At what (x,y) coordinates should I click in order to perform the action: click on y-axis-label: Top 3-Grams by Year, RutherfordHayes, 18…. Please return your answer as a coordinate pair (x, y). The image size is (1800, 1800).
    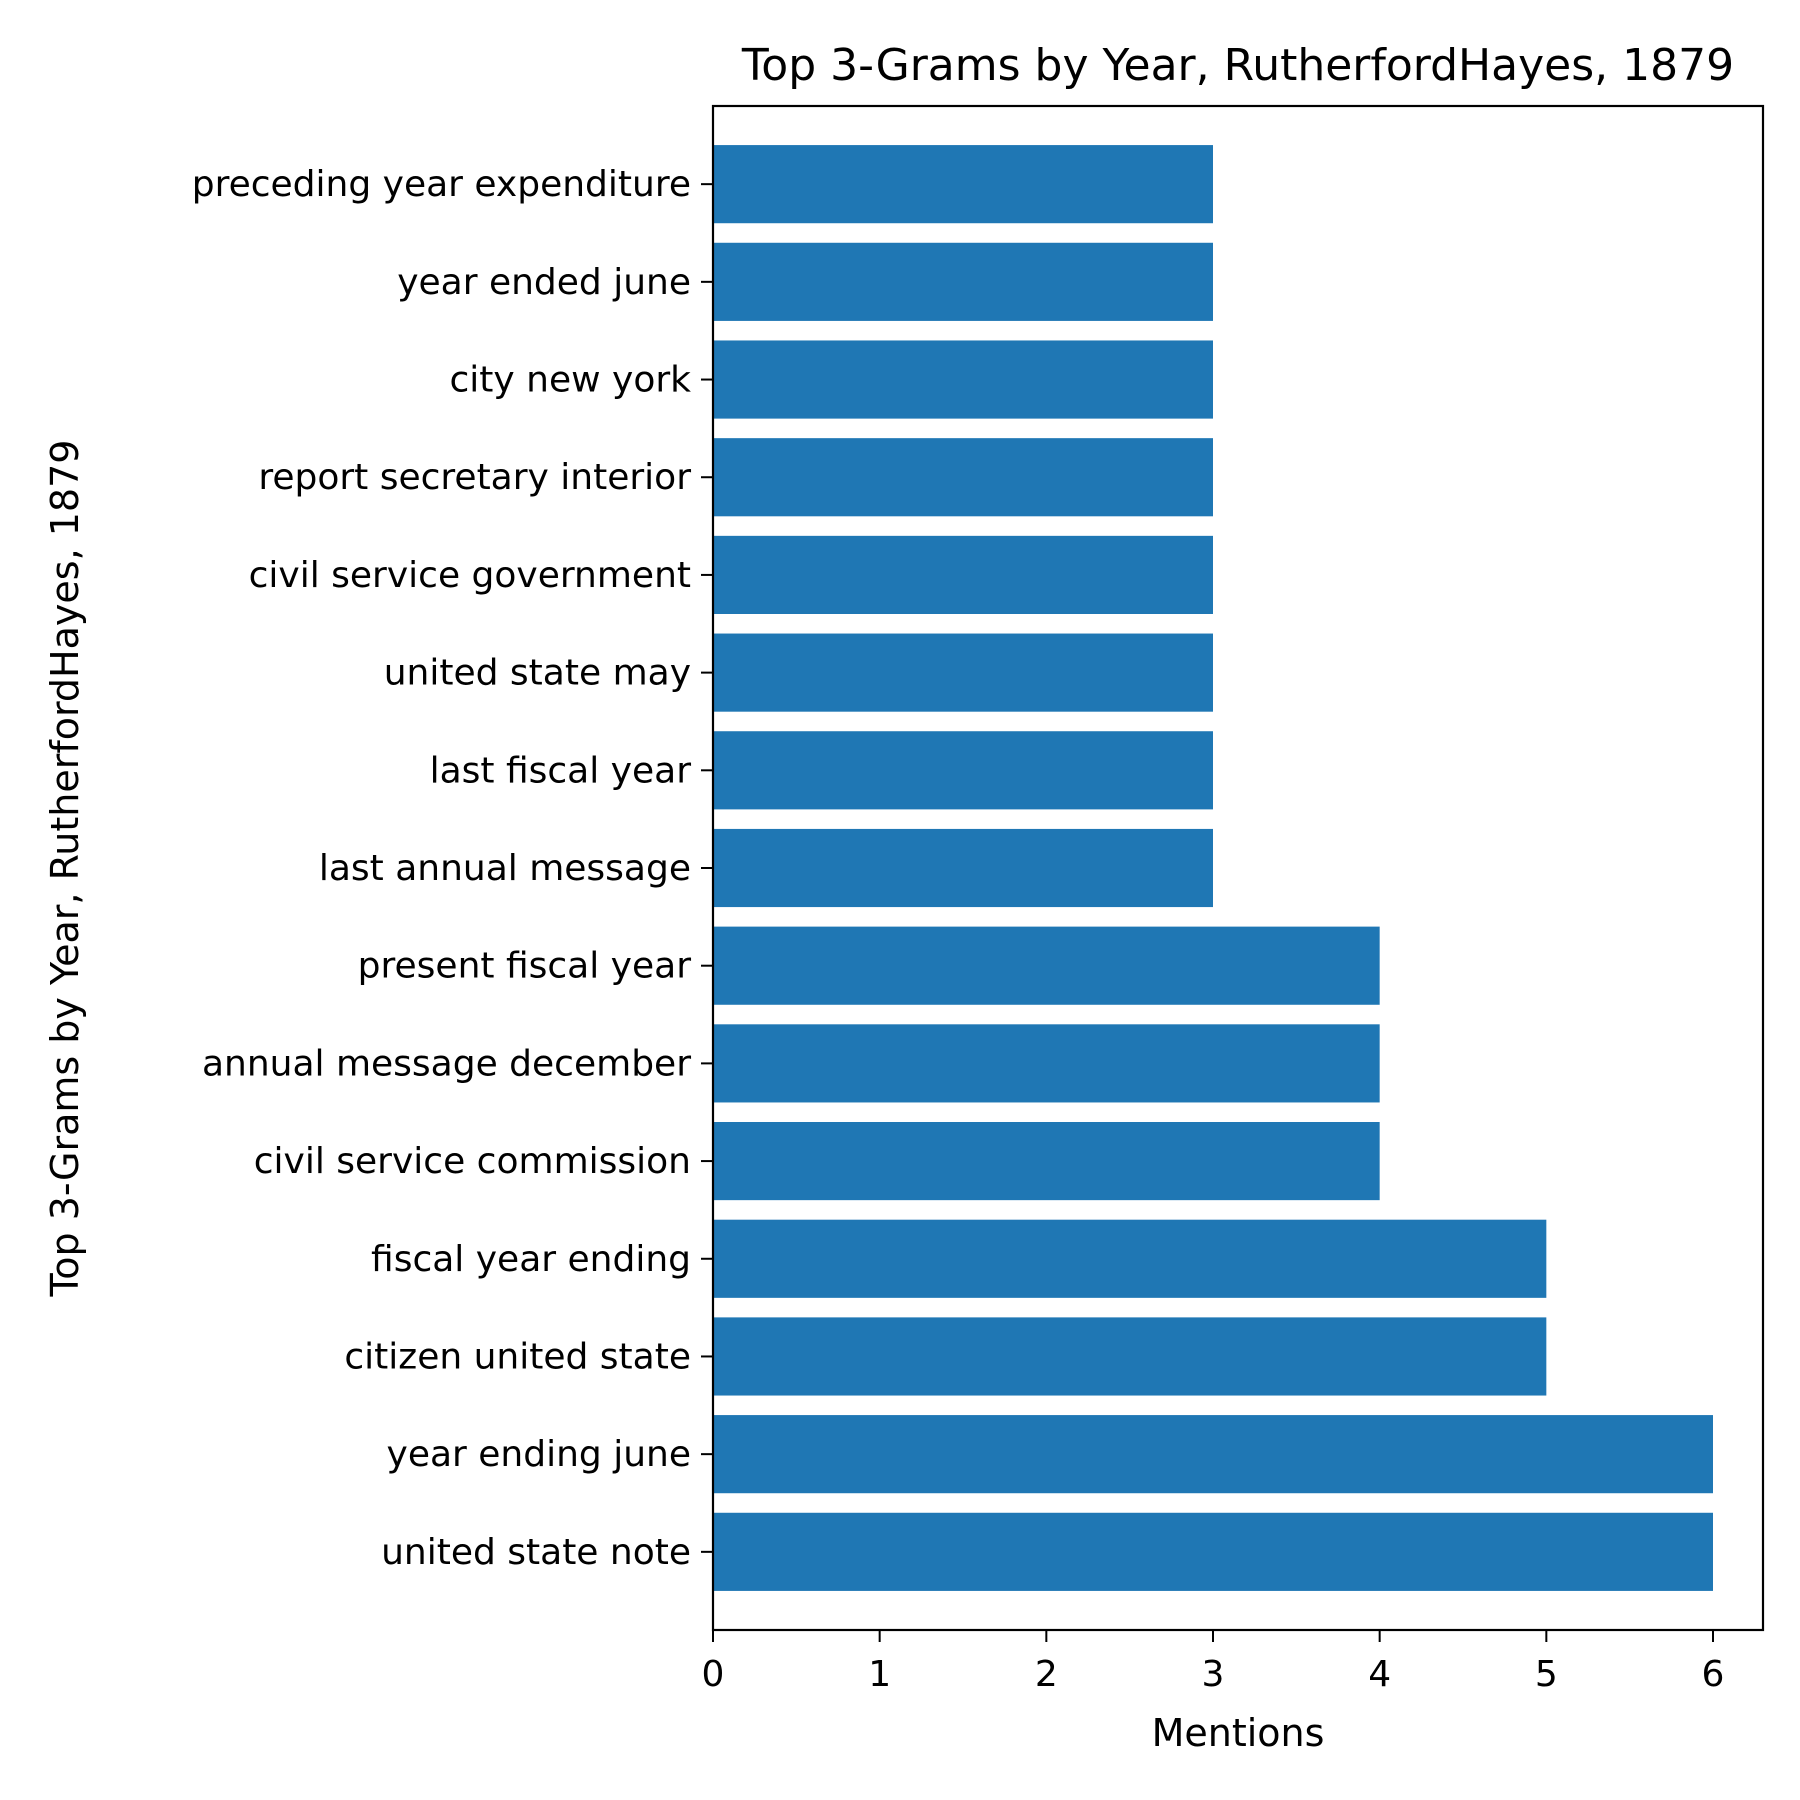
    Looking at the image, I should click on (65, 869).